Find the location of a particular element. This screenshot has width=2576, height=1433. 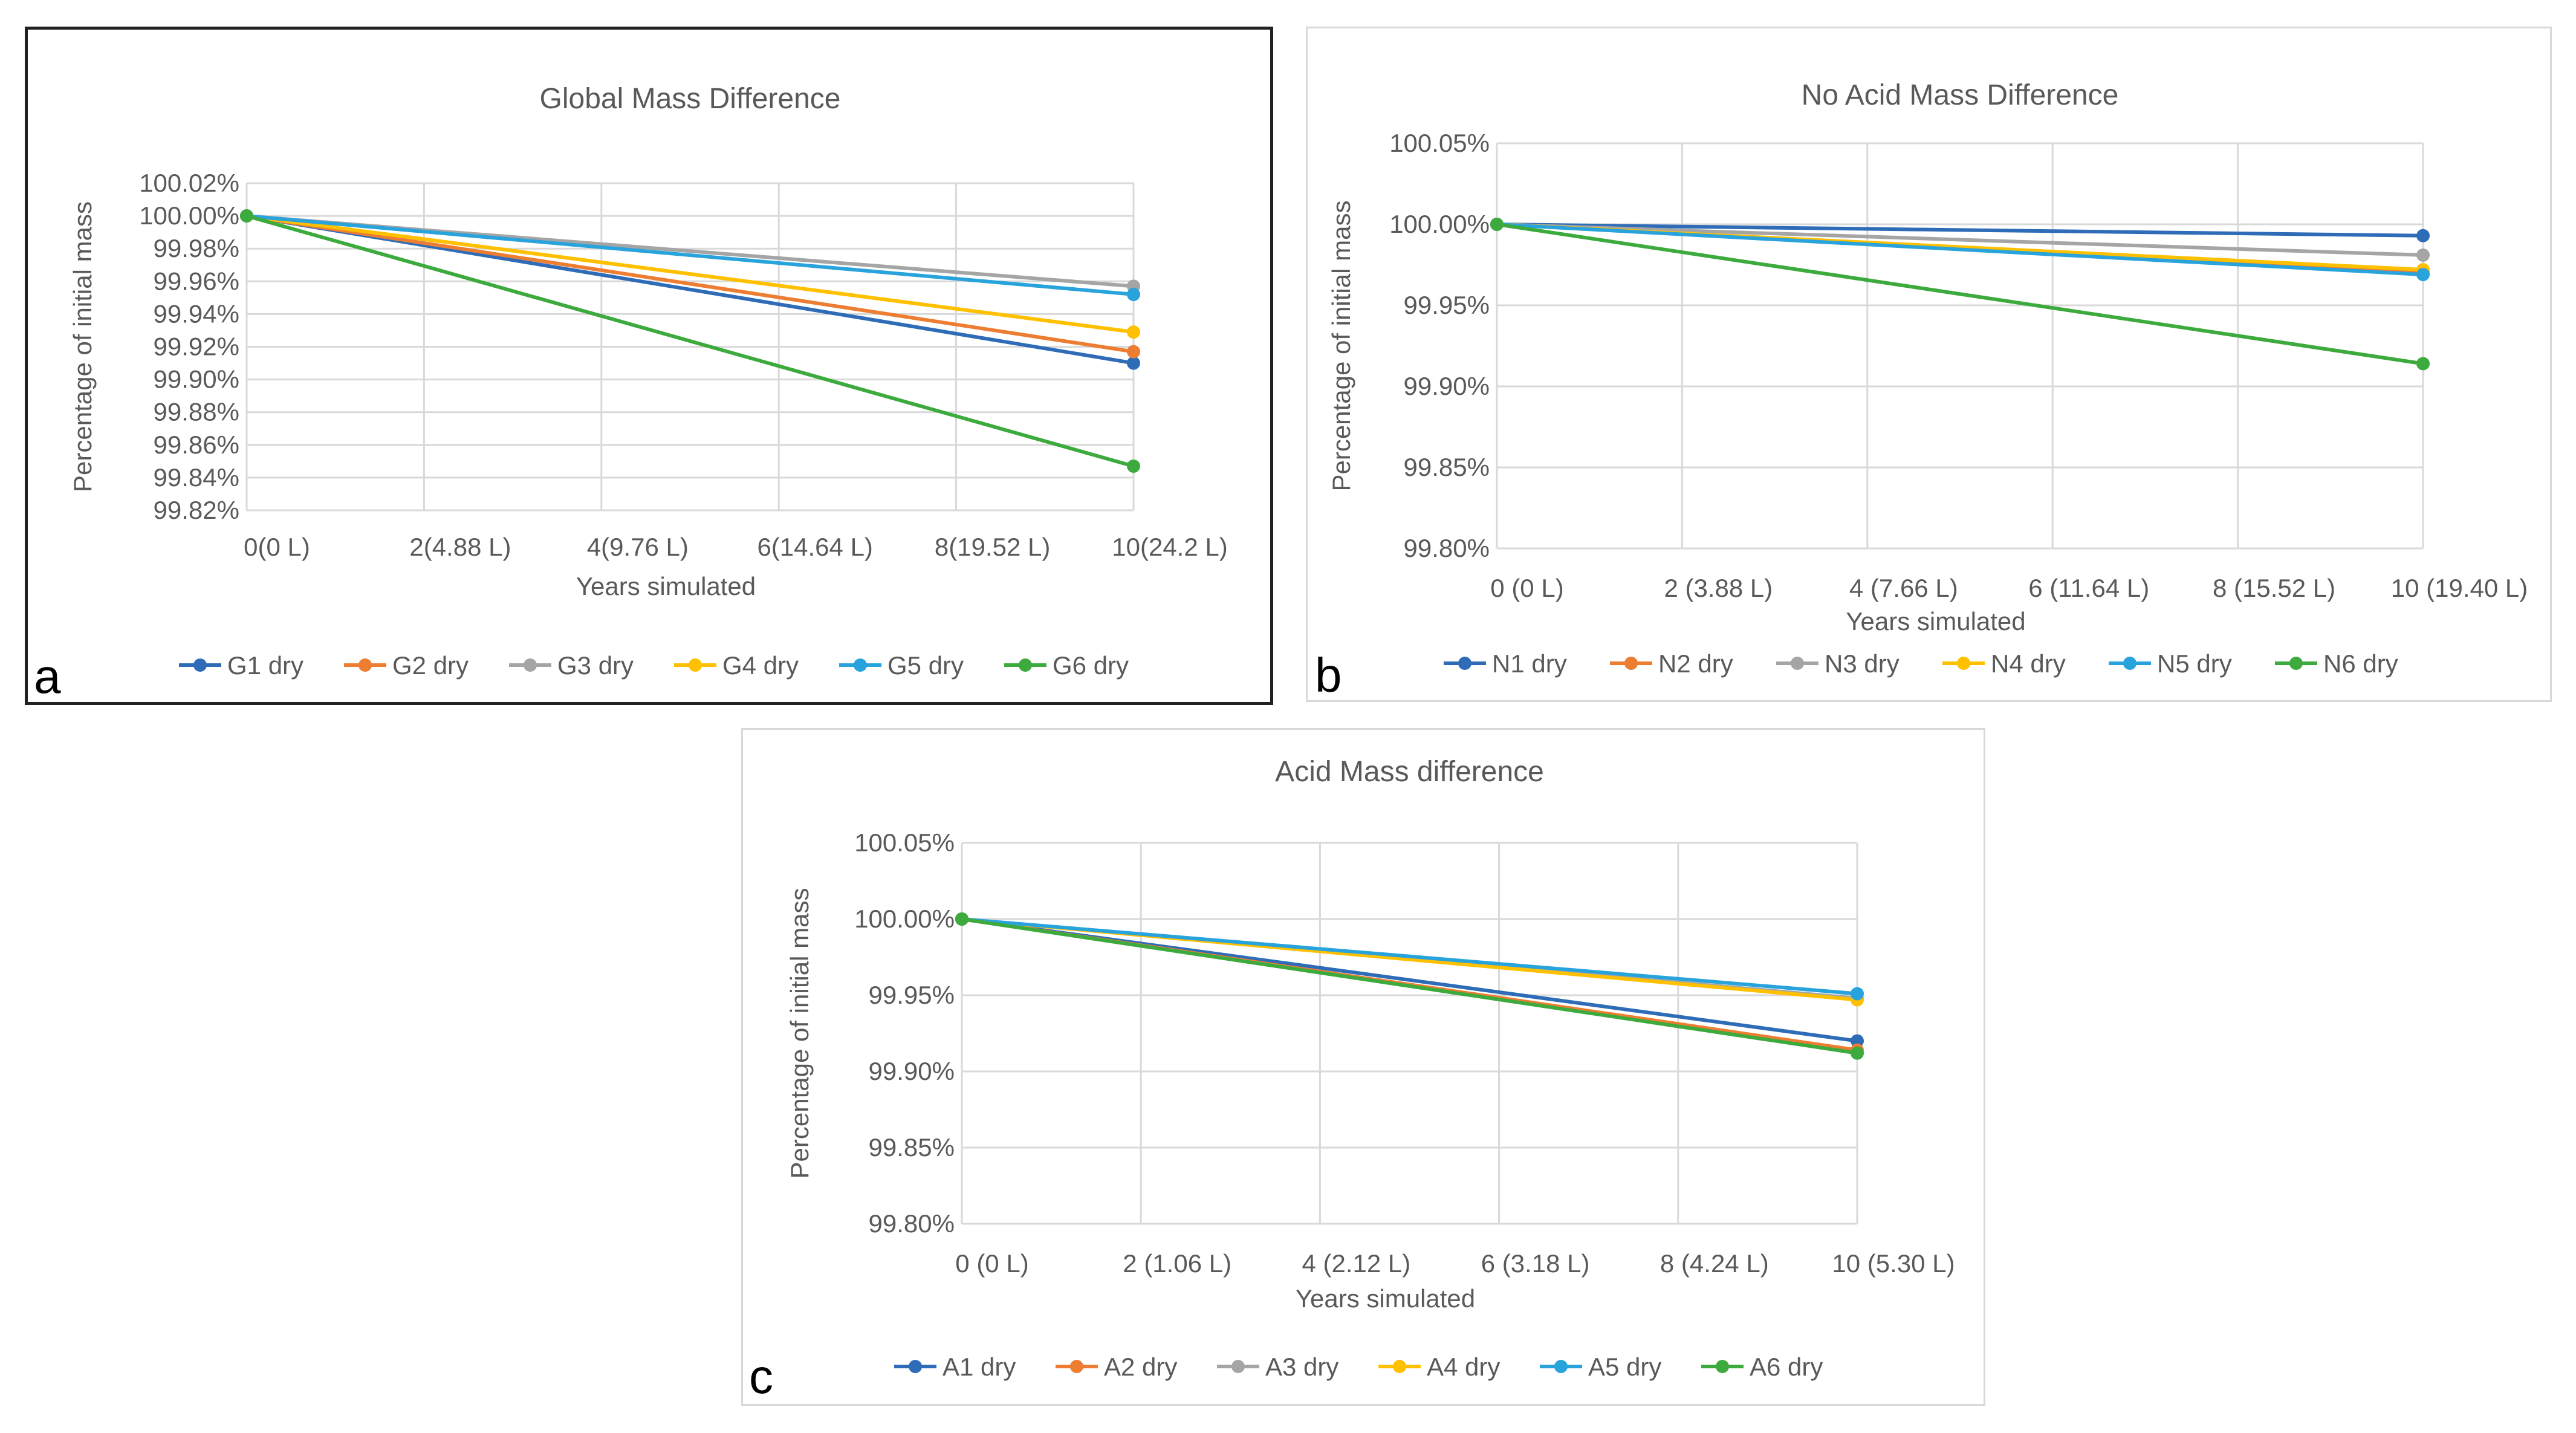

legend-item: N5 dry is located at coordinates (2171, 663).